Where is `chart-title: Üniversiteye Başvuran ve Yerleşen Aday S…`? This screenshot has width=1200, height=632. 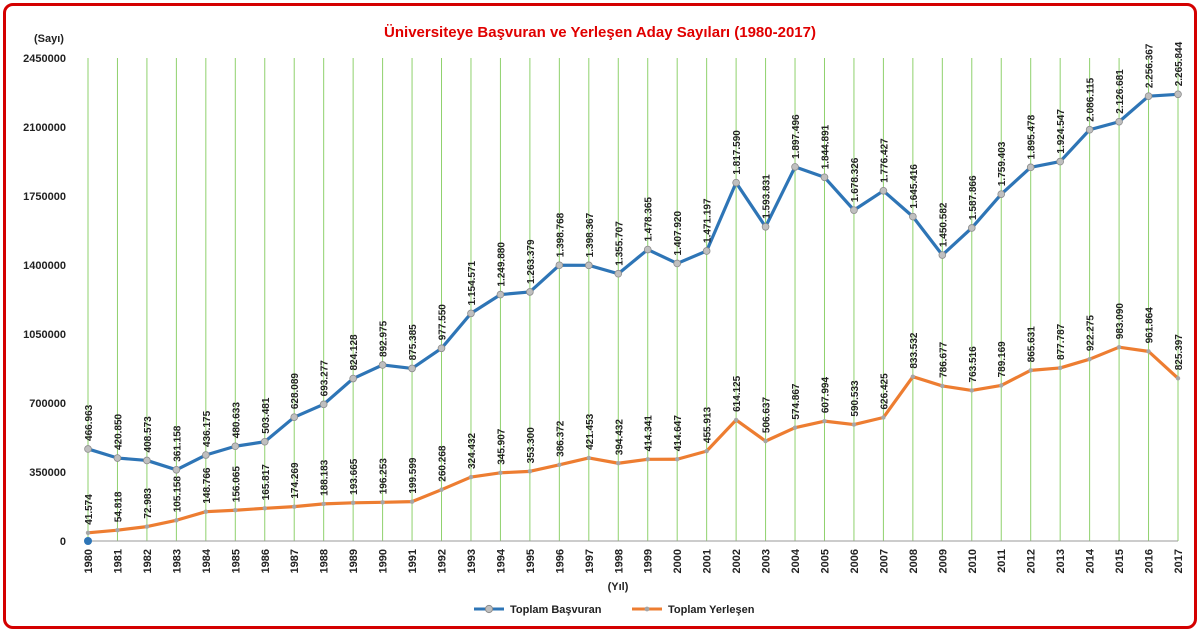 chart-title: Üniversiteye Başvuran ve Yerleşen Aday S… is located at coordinates (600, 32).